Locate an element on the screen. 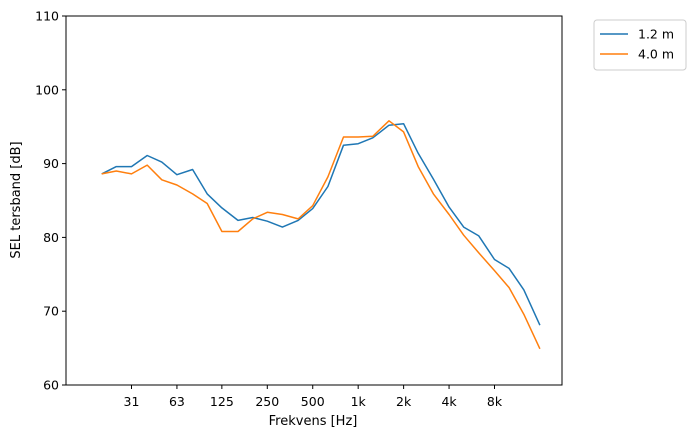 The height and width of the screenshot is (438, 693). y-tick-label: 110 is located at coordinates (47, 16).